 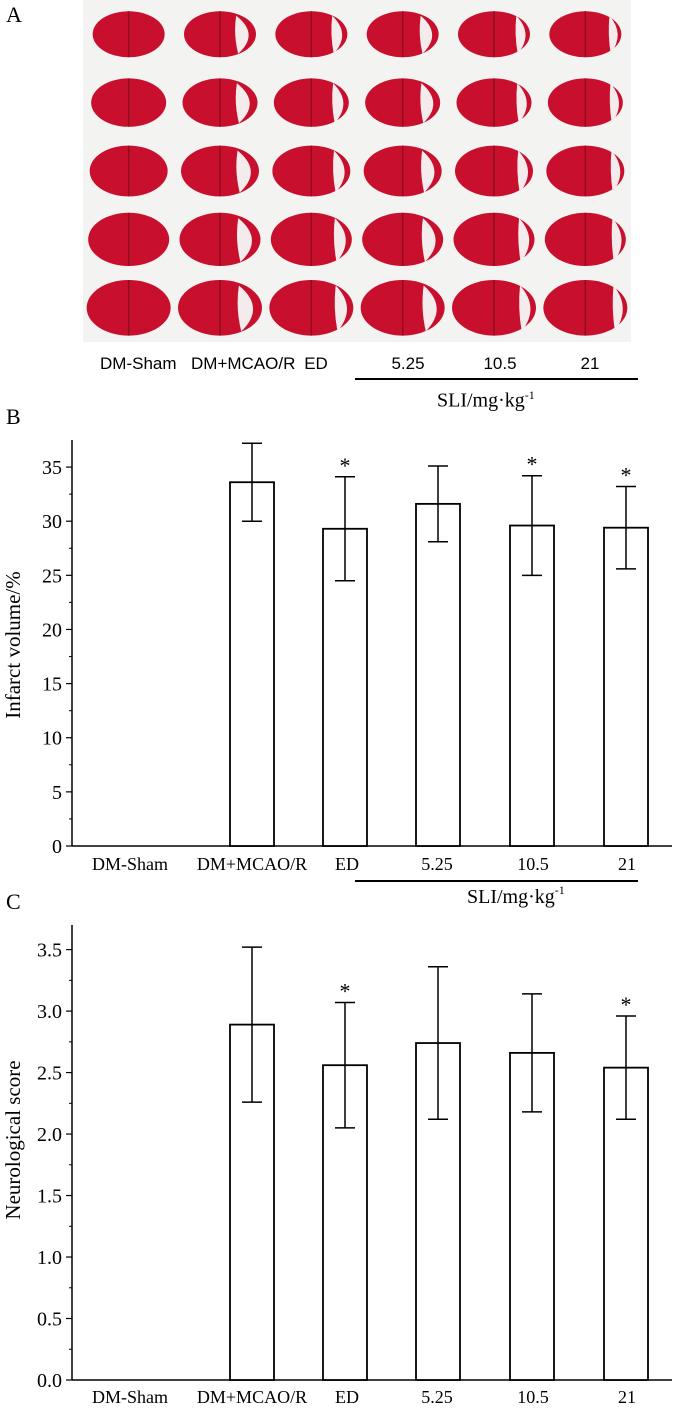 What do you see at coordinates (437, 1397) in the screenshot?
I see `chart-c-category-label: 5.25` at bounding box center [437, 1397].